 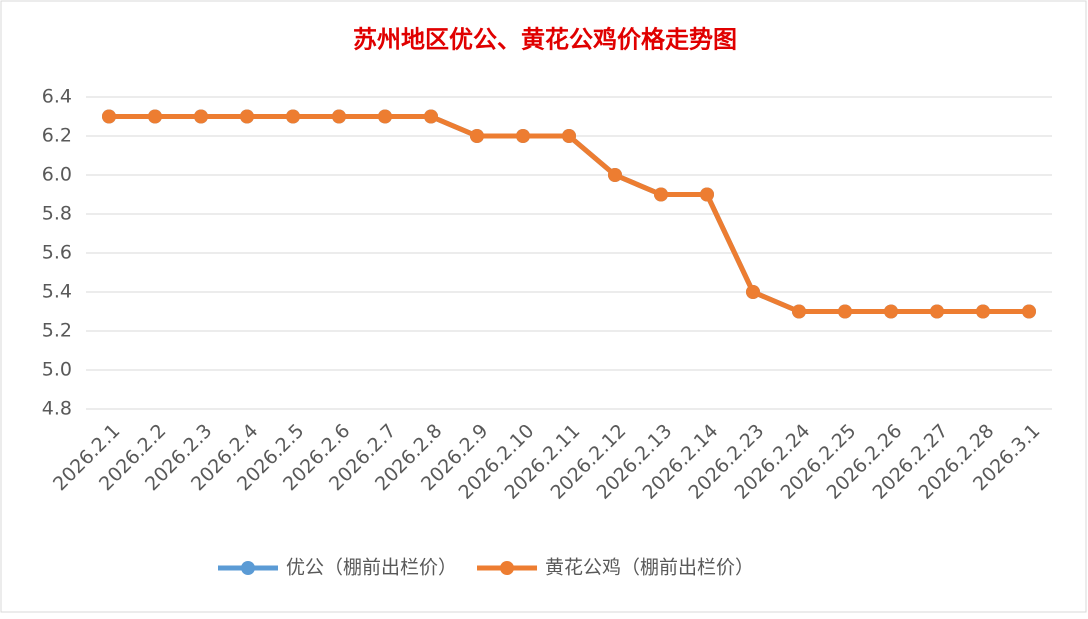 What do you see at coordinates (57, 214) in the screenshot?
I see `y-tick-label: 5.8` at bounding box center [57, 214].